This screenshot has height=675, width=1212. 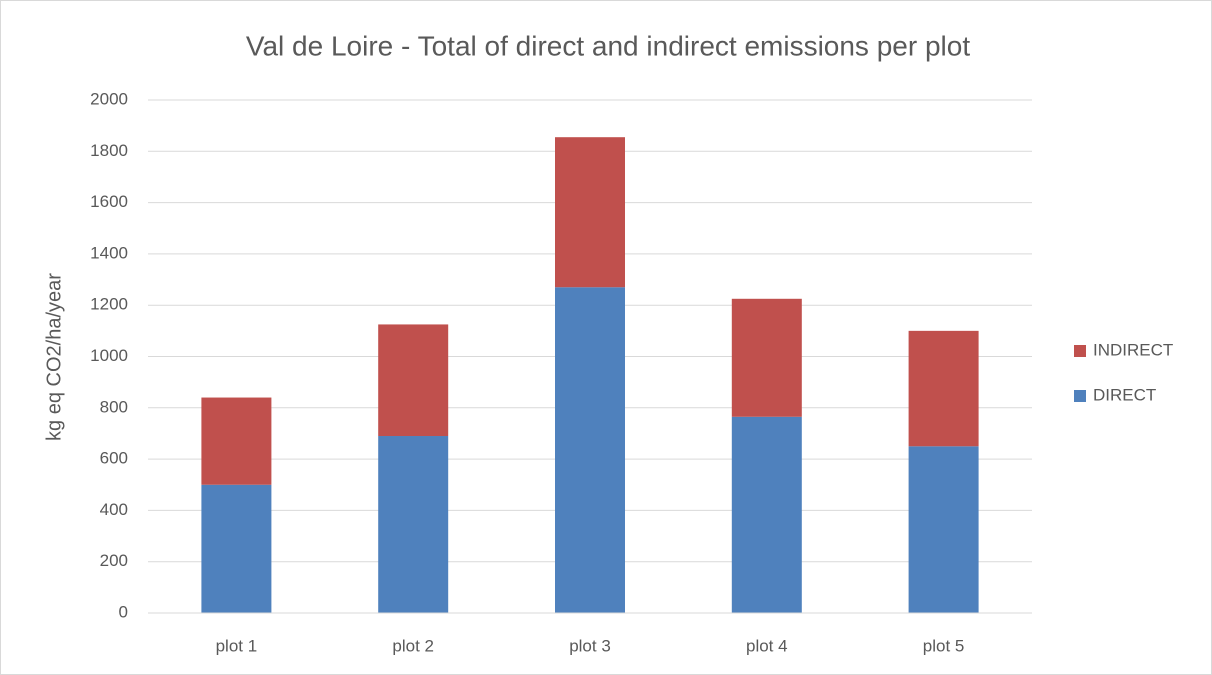 What do you see at coordinates (1133, 349) in the screenshot?
I see `legend-label: INDIRECT` at bounding box center [1133, 349].